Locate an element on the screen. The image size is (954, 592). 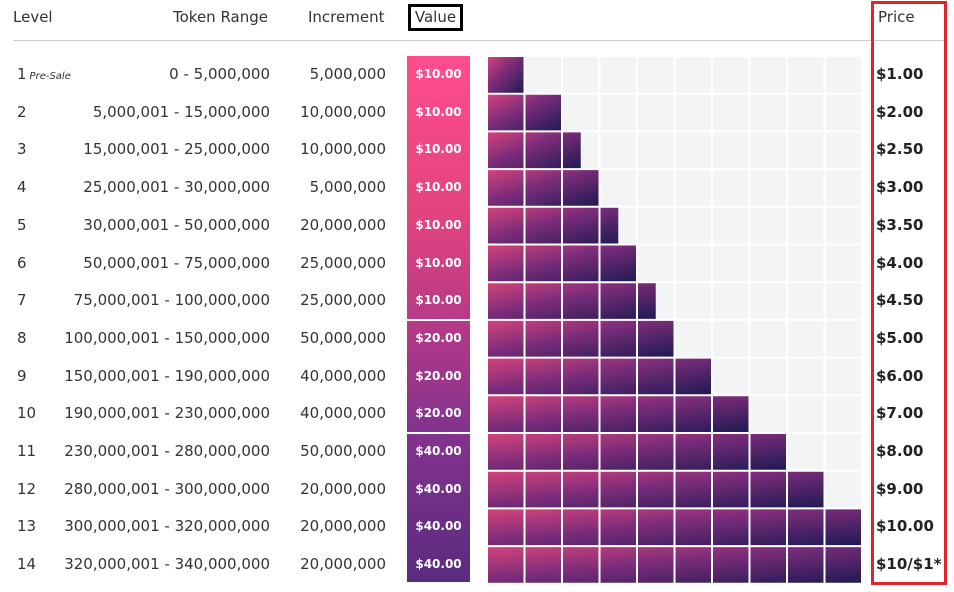
token-range-cell: 280,000,001 - 300,000,000 is located at coordinates (167, 488).